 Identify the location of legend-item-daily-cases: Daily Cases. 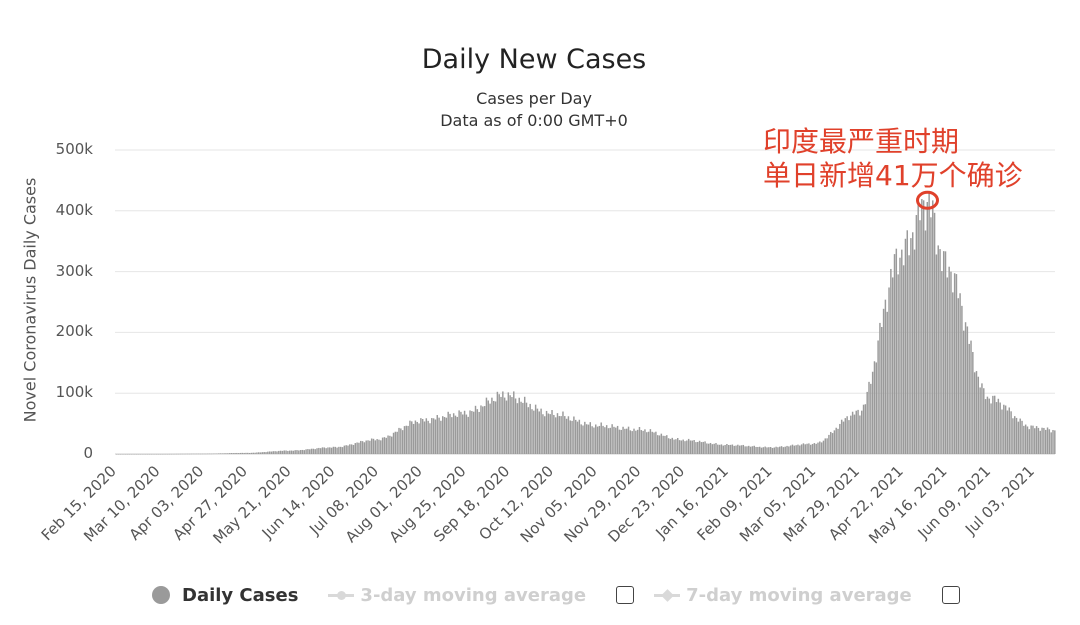
(225, 595).